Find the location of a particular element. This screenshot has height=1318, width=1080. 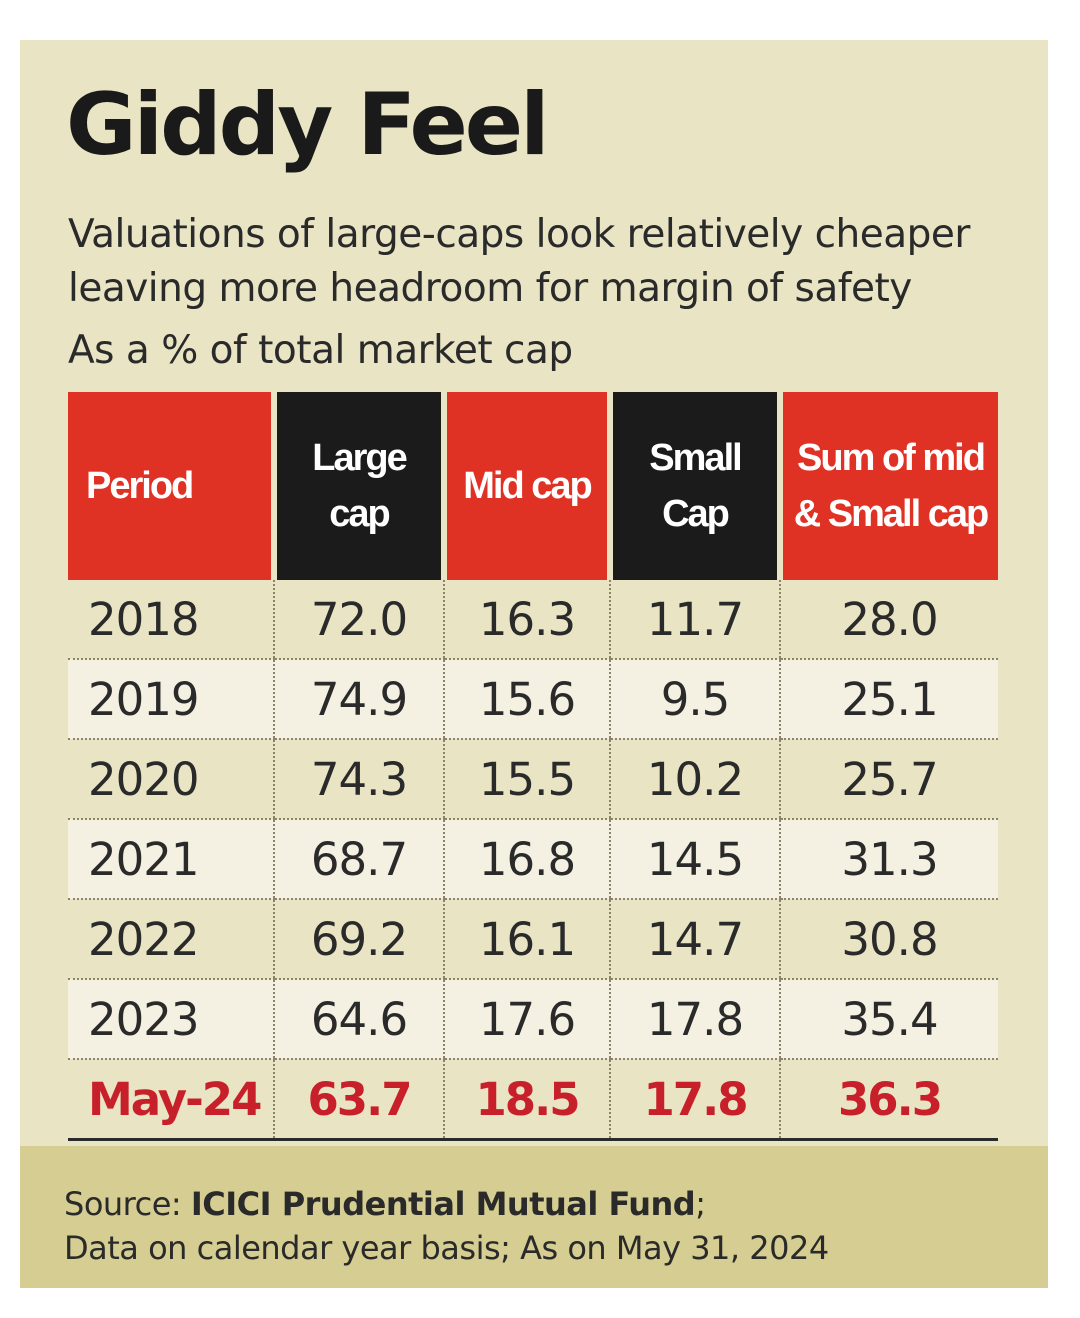

cell-sum: 28.0 is located at coordinates (888, 620).